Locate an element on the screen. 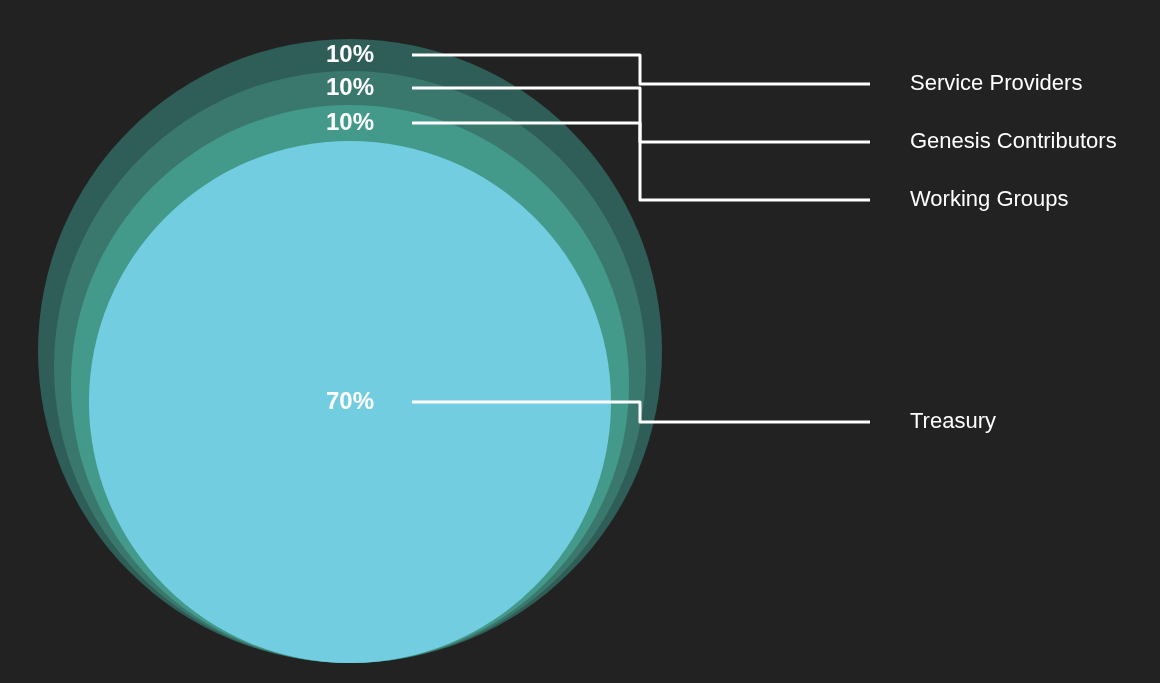  category-label: Service Providers is located at coordinates (996, 83).